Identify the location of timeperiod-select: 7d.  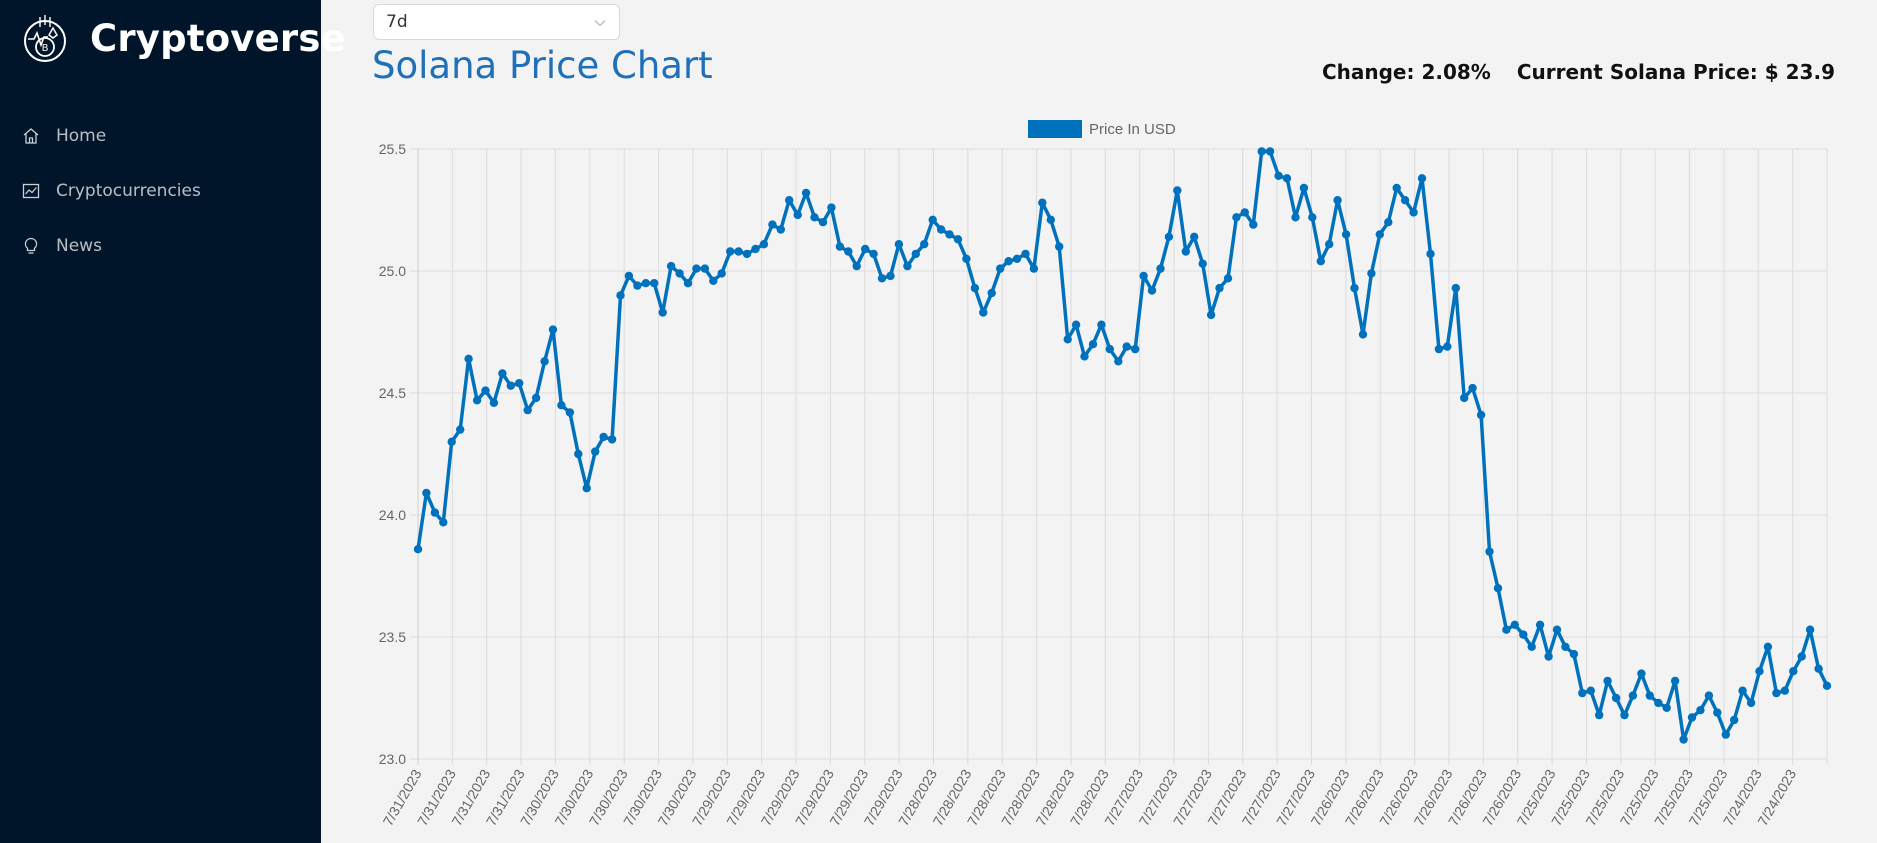
(496, 22).